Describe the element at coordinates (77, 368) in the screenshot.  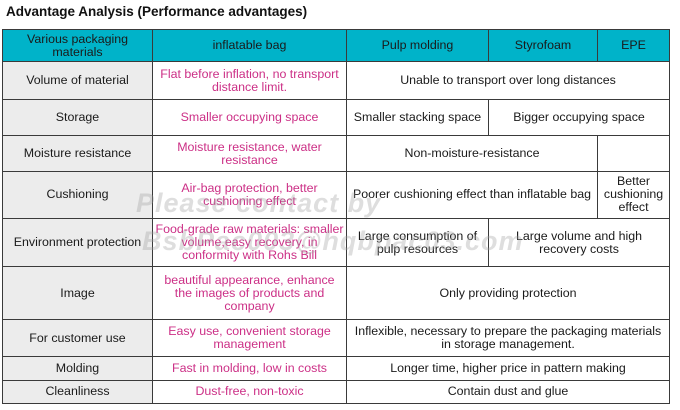
I see `row-label-molding: Molding` at that location.